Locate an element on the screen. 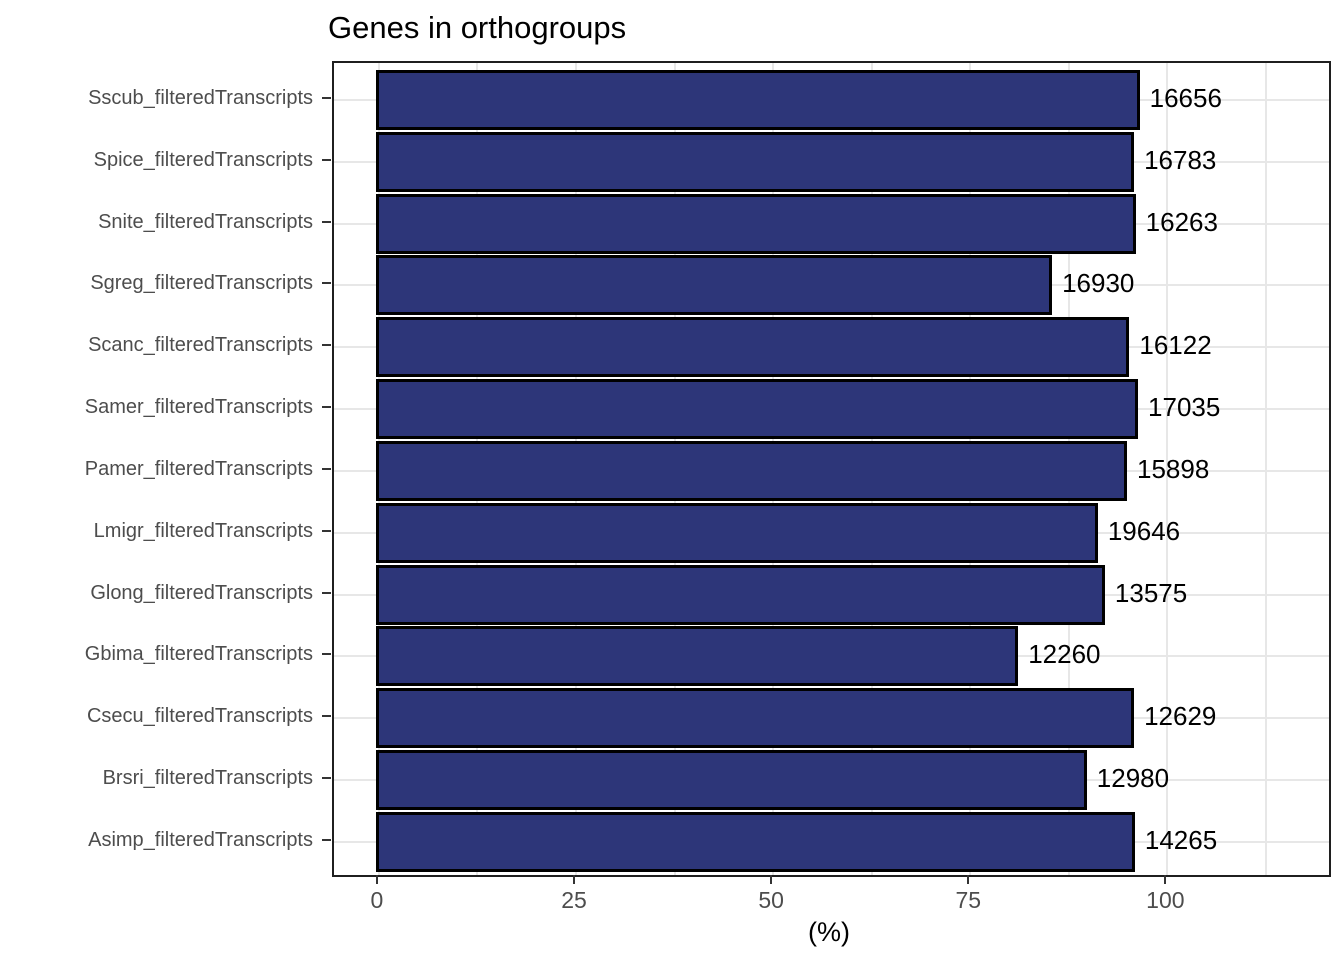  chart-title: Genes in orthogroups is located at coordinates (477, 27).